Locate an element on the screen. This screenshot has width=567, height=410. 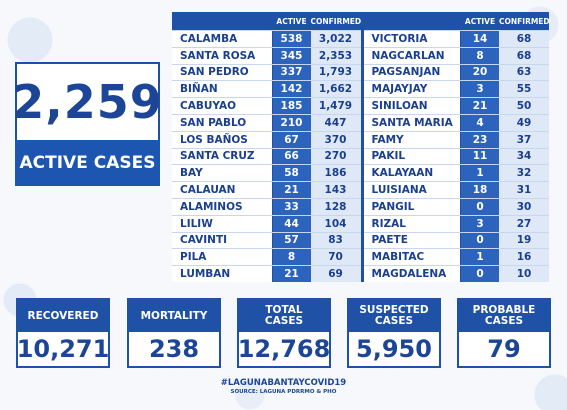
table-row: PAGSANJAN 20 63 is located at coordinates (456, 72).